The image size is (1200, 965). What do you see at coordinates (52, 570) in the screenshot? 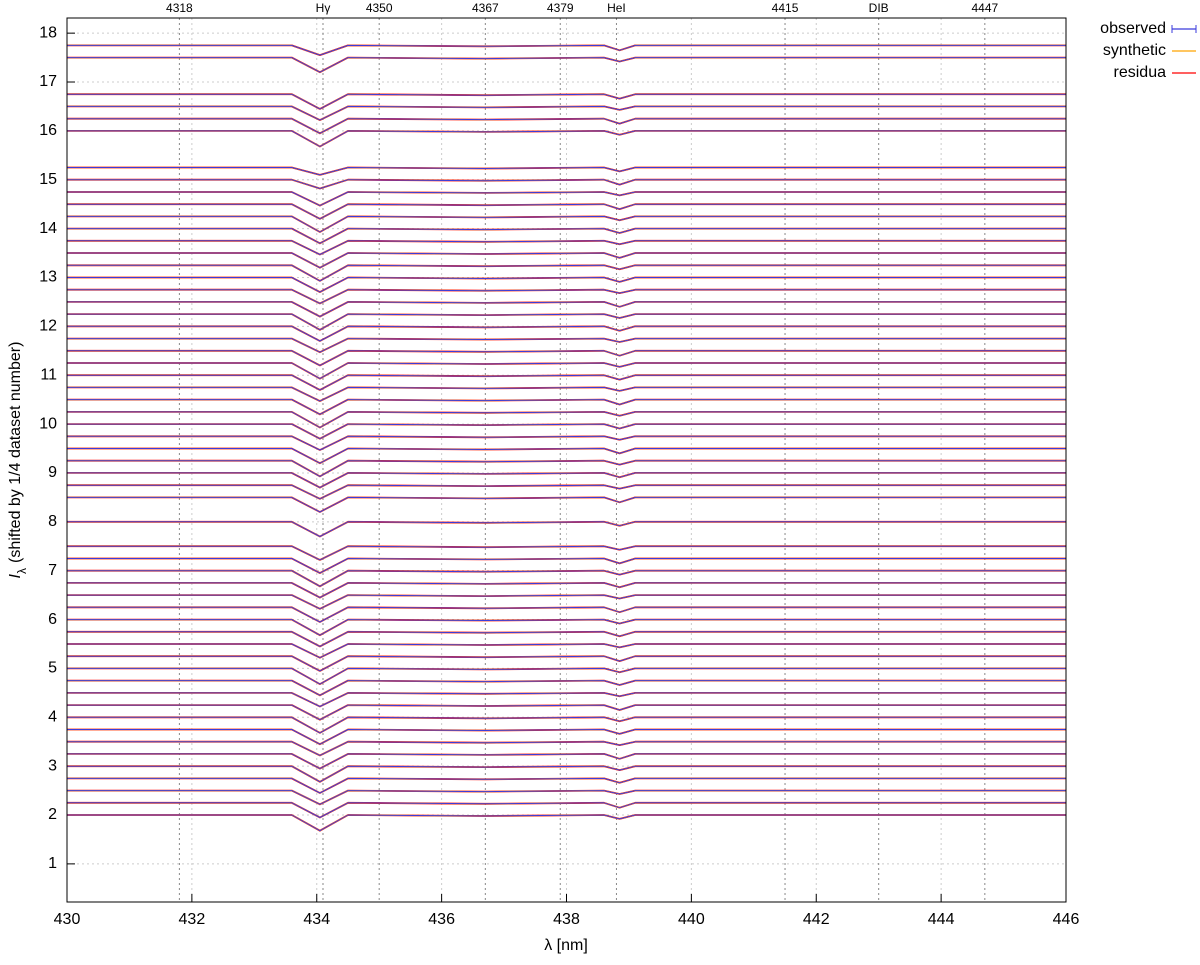
I see `y-tick-label: 7` at bounding box center [52, 570].